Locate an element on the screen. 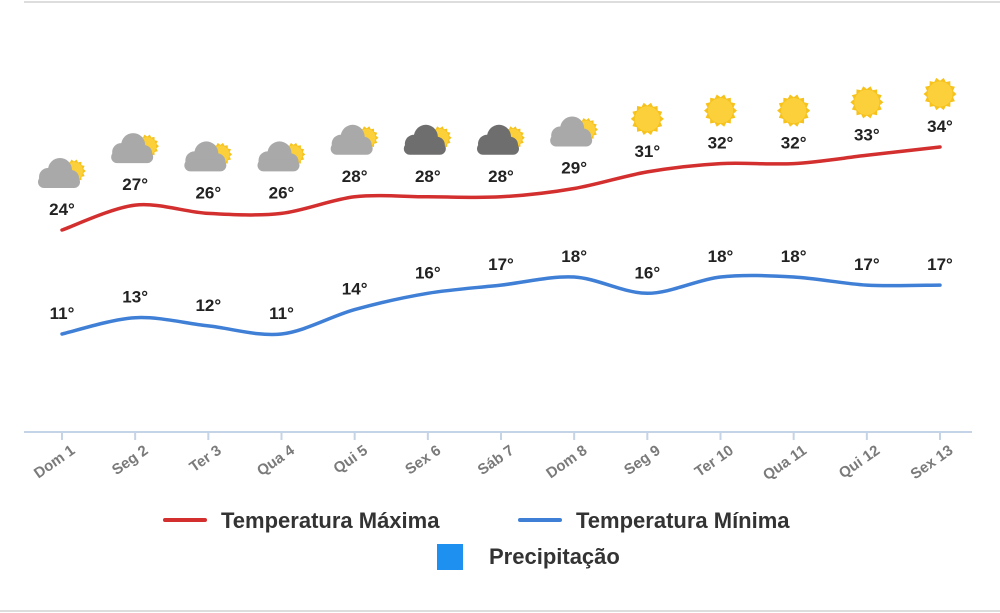 The width and height of the screenshot is (1000, 613). legend-label: Temperatura Máxima is located at coordinates (330, 520).